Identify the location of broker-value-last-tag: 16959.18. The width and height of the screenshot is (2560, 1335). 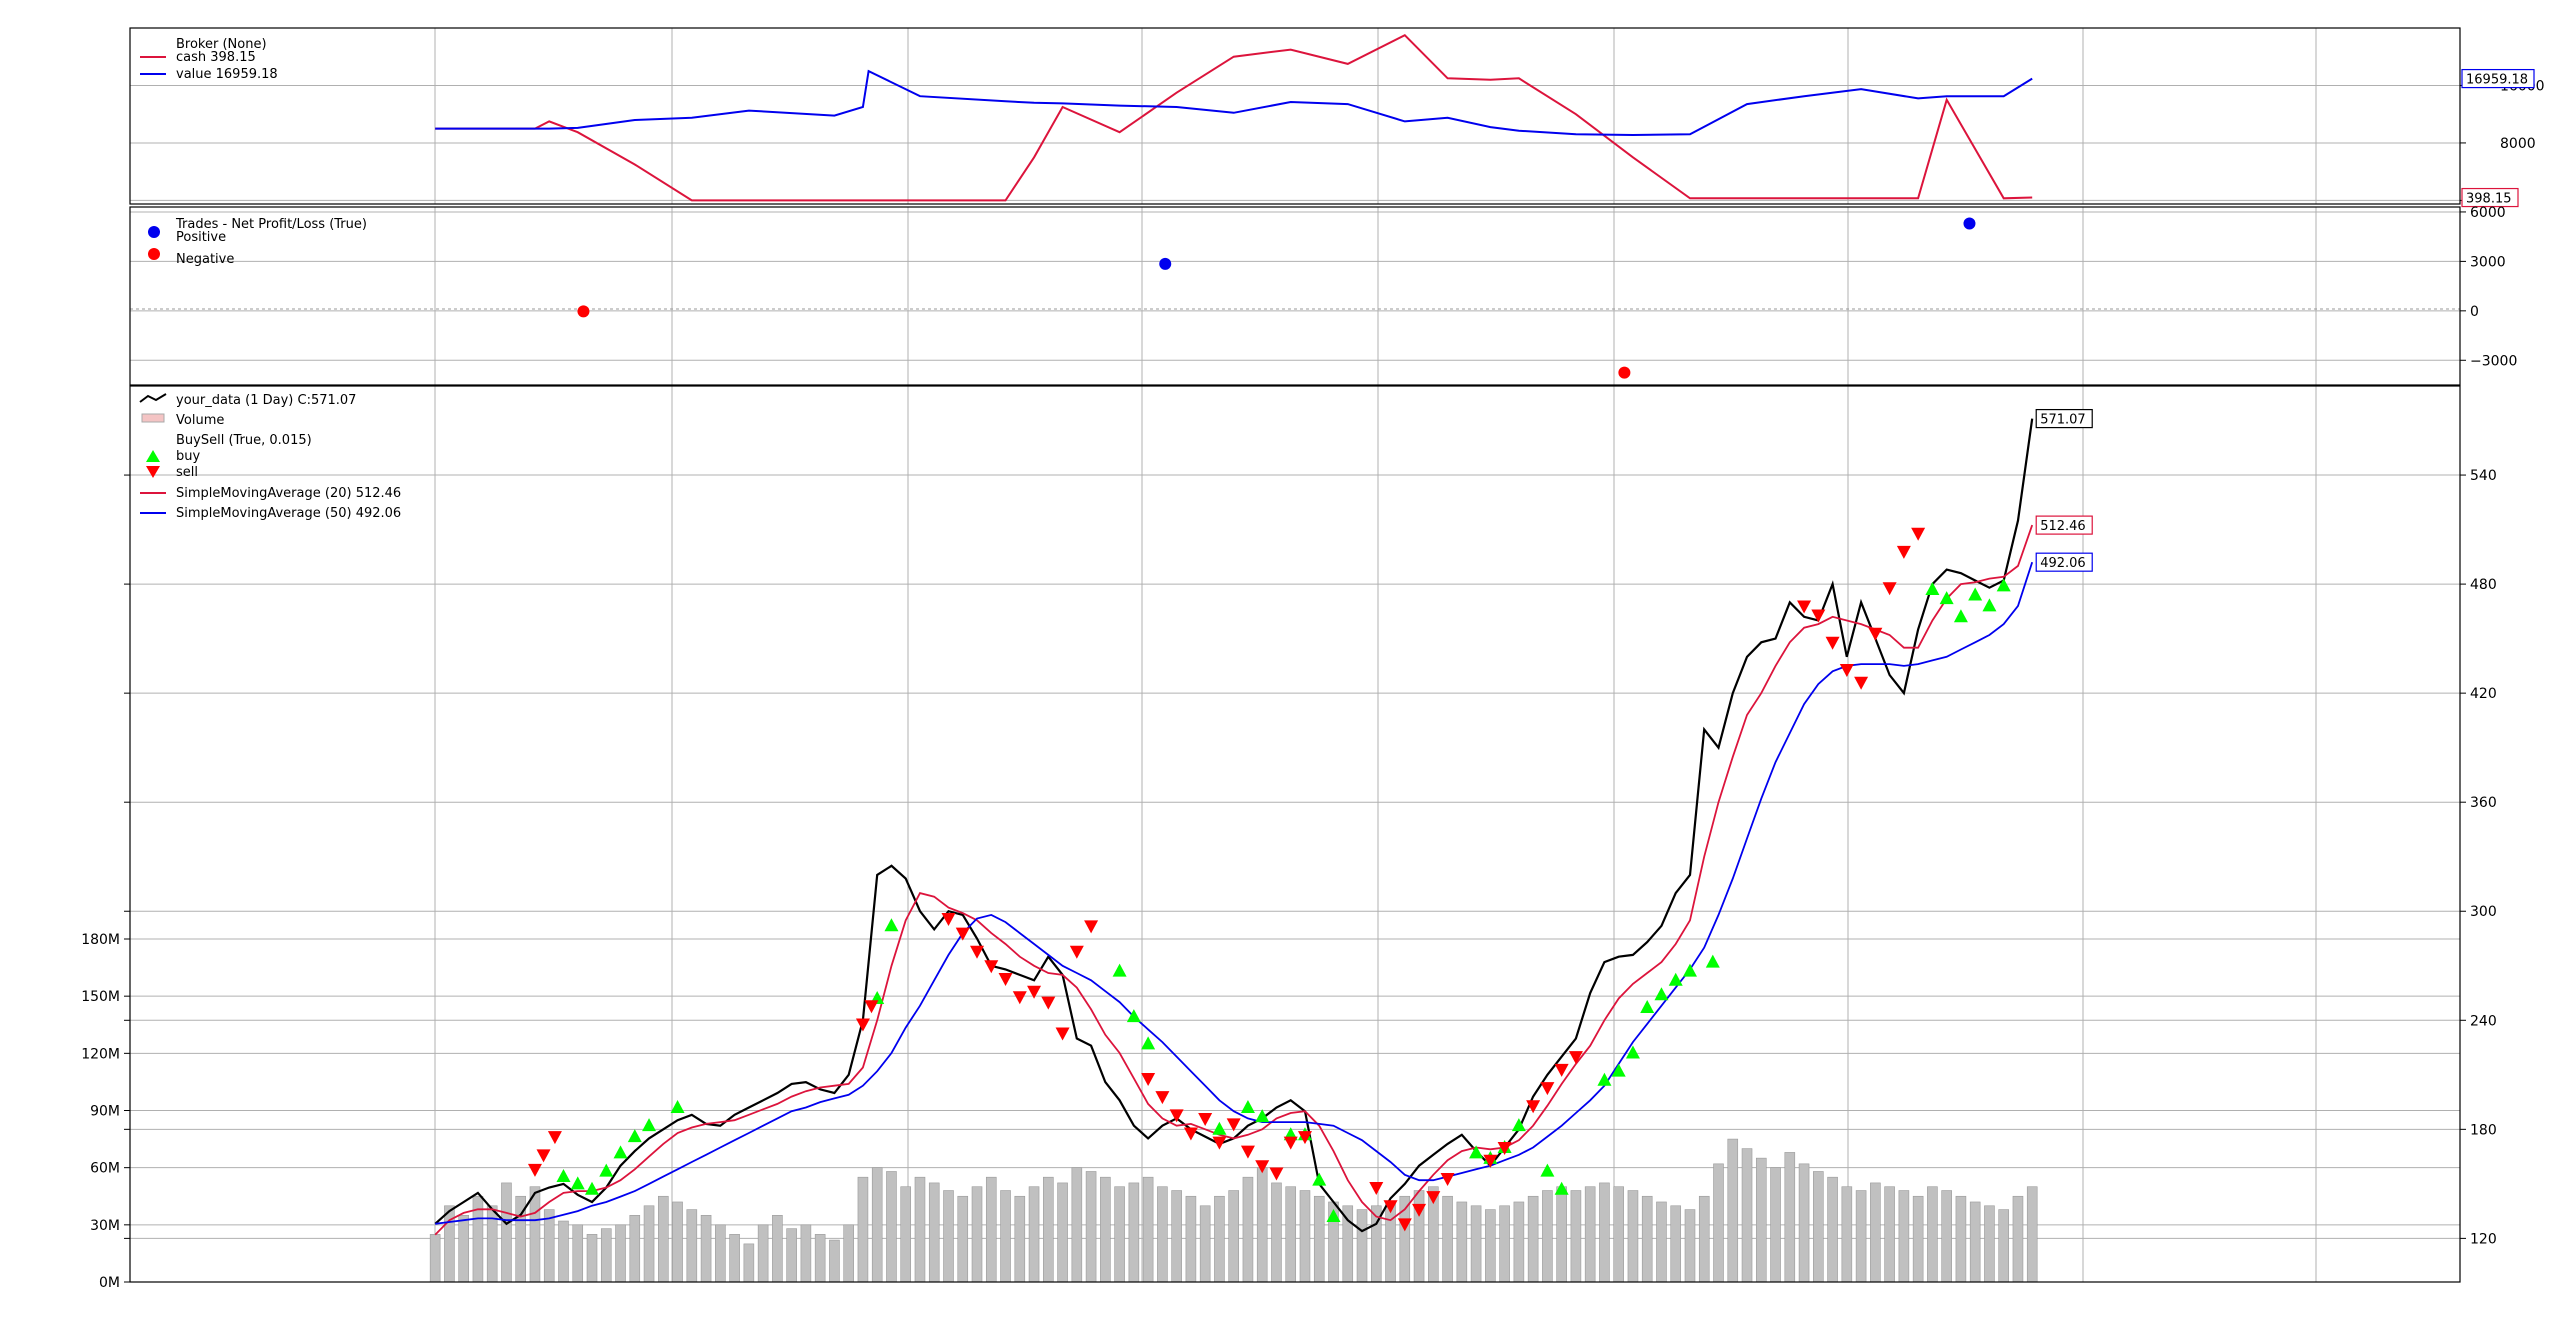
(2497, 80).